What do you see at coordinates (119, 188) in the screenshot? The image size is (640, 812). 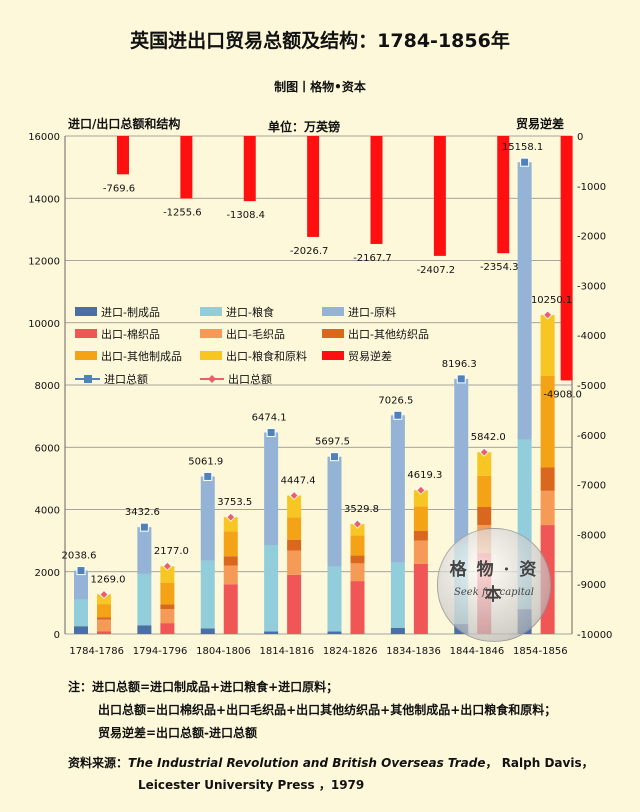 I see `deficit-data-label: -769.6` at bounding box center [119, 188].